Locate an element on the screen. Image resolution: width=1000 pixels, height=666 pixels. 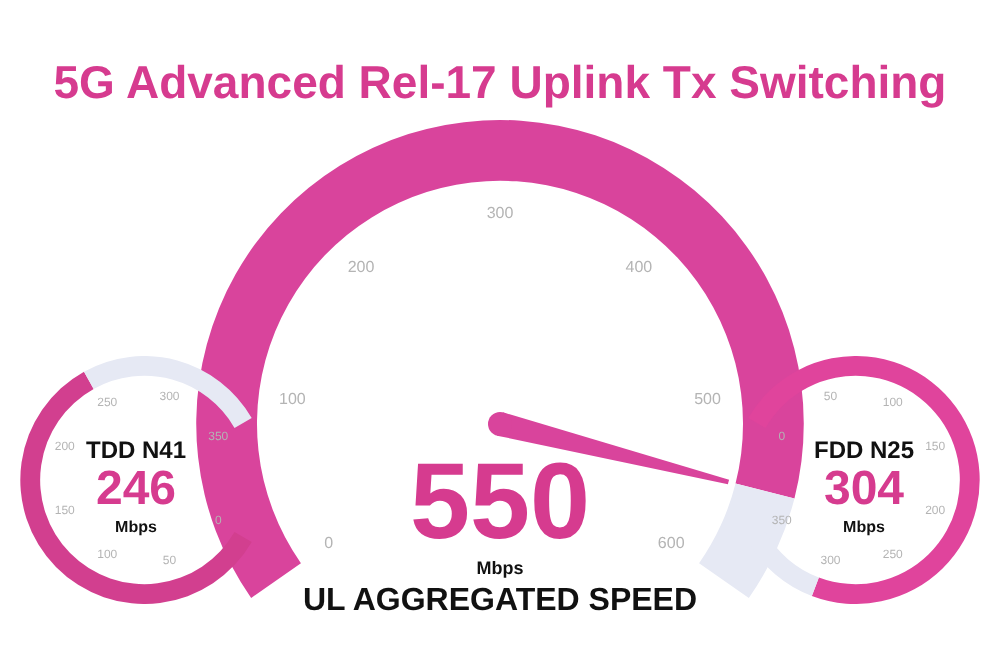
text: 500 is located at coordinates (707, 398).